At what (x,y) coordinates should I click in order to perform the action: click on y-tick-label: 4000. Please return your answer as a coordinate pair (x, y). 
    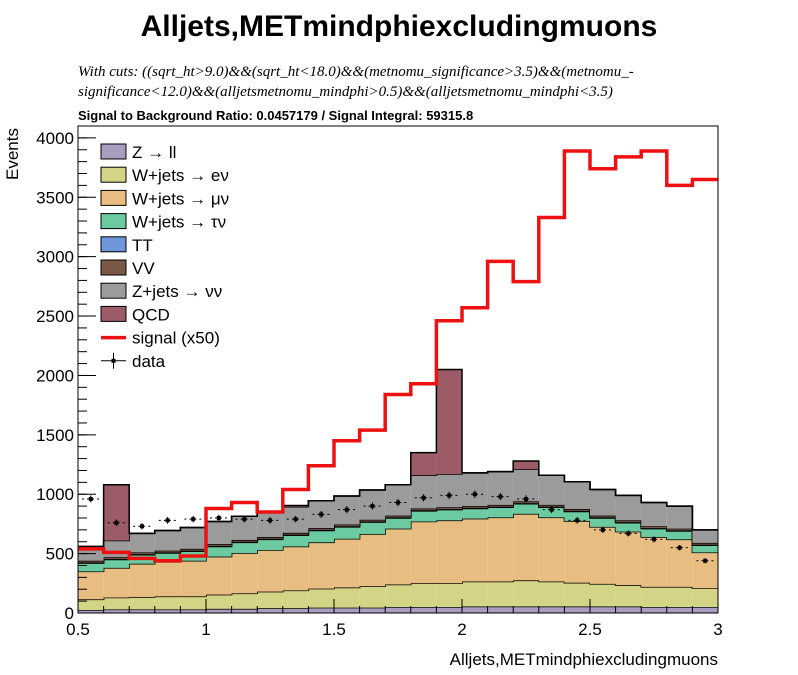
    Looking at the image, I should click on (55, 138).